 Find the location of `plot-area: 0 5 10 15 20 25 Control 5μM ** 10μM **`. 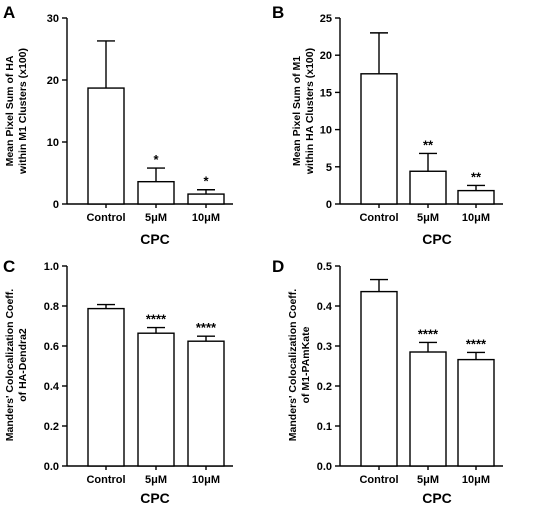

plot-area: 0 5 10 15 20 25 Control 5μM ** 10μM ** is located at coordinates (411, 118).